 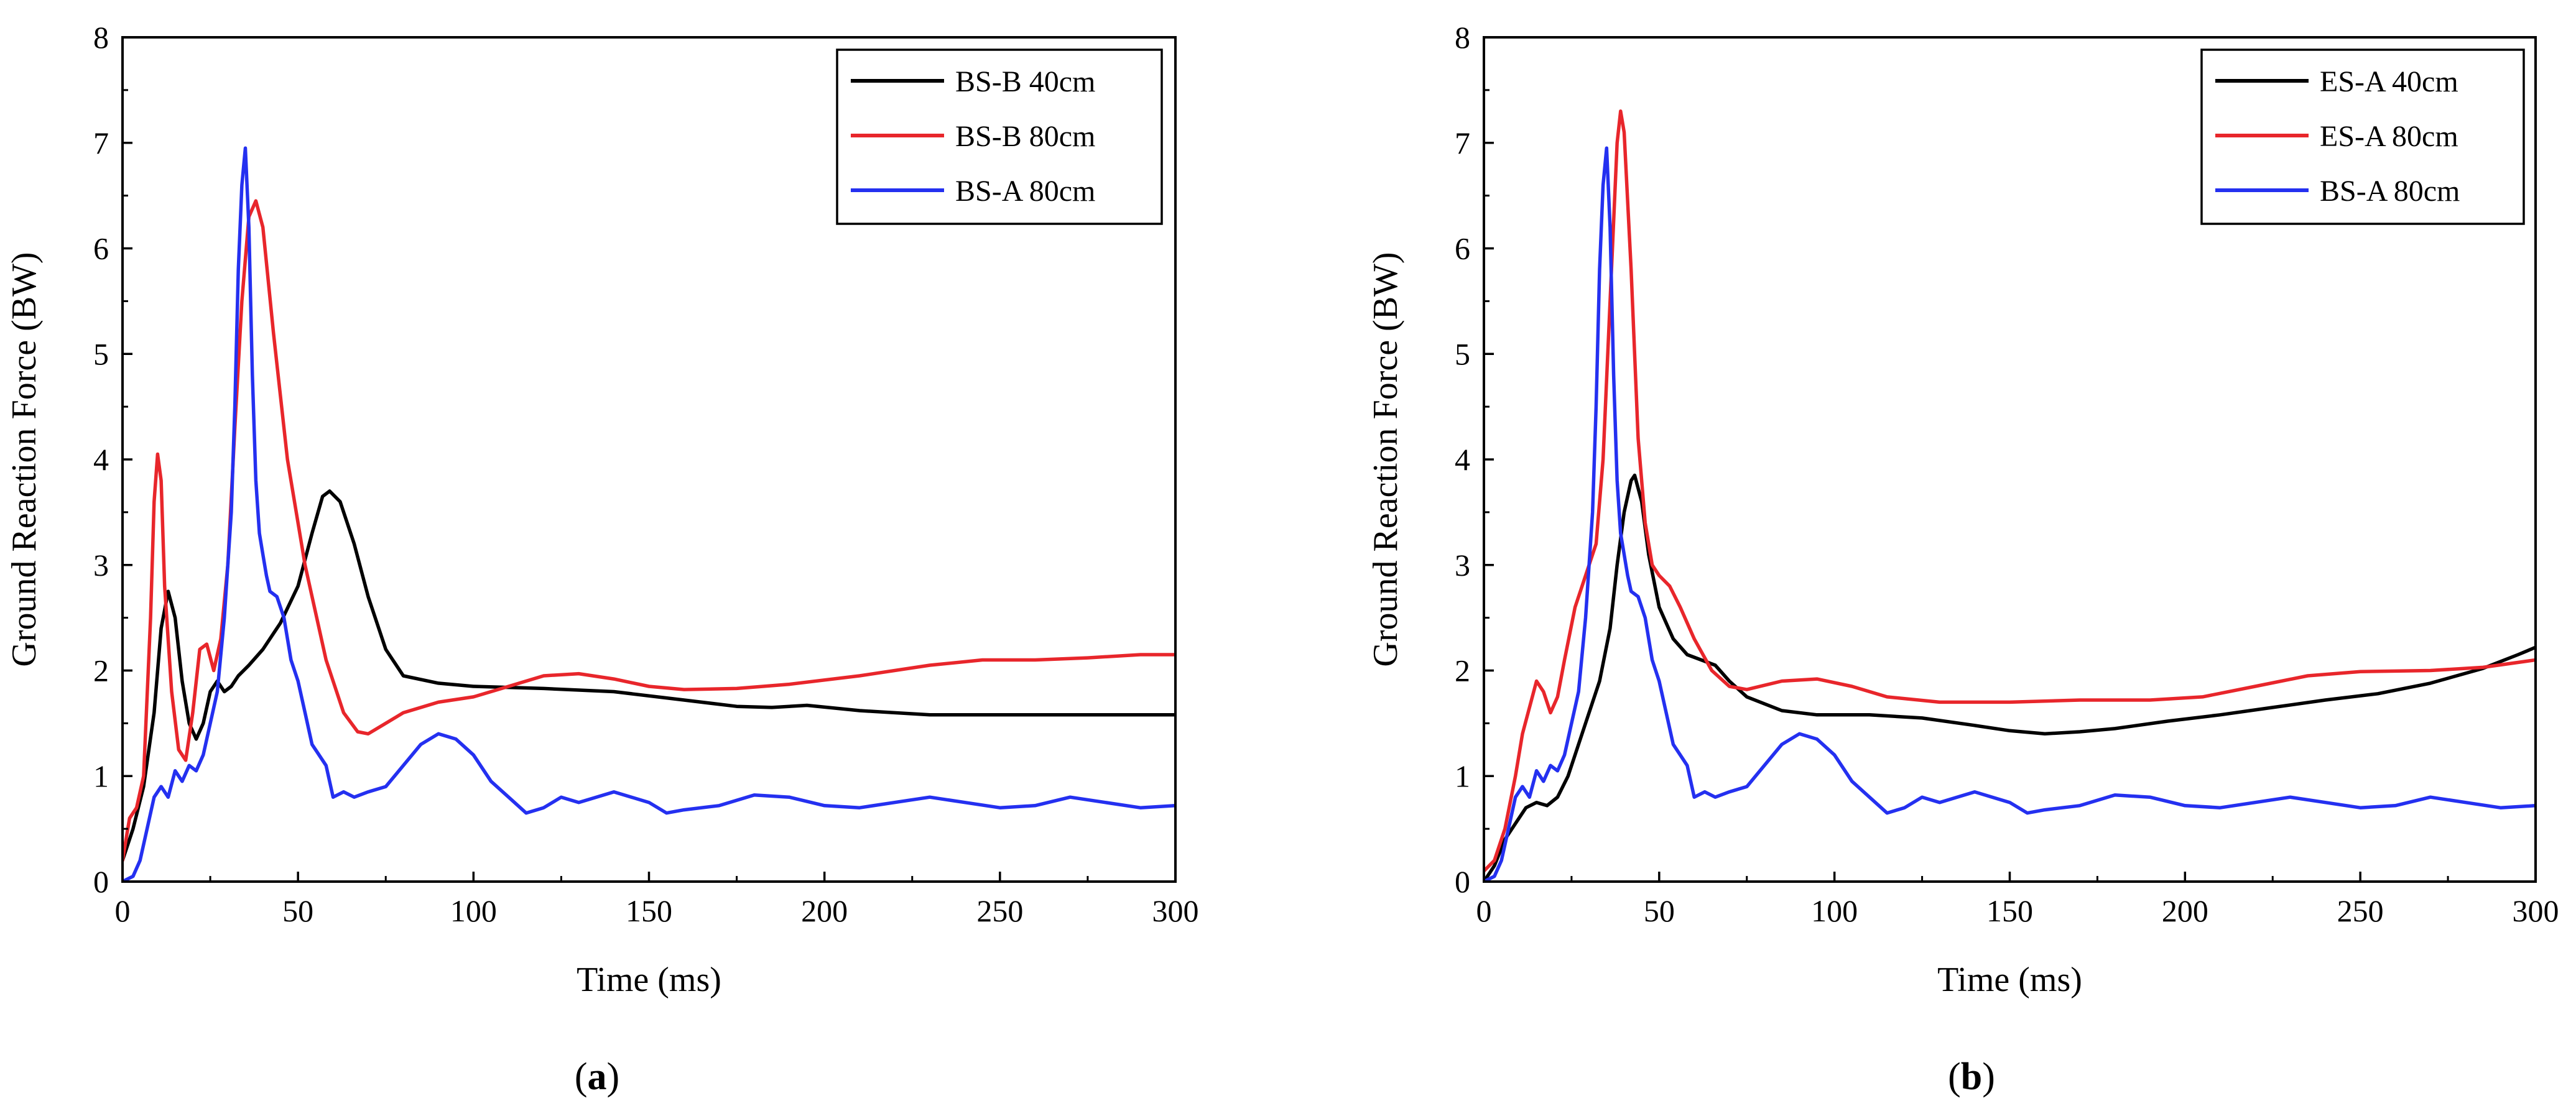 What do you see at coordinates (1025, 136) in the screenshot?
I see `legend-label: BS-B 80cm` at bounding box center [1025, 136].